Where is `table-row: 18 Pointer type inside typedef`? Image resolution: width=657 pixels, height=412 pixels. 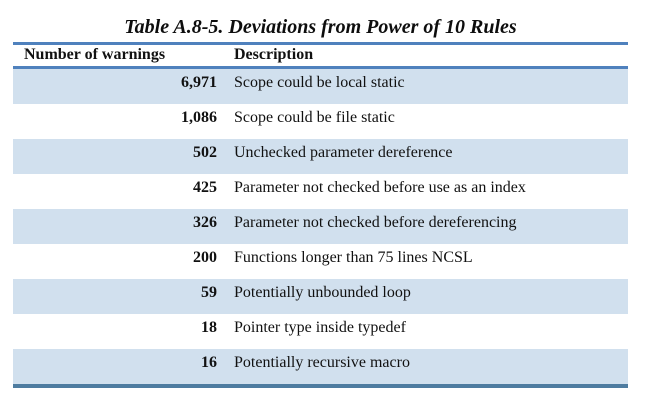 table-row: 18 Pointer type inside typedef is located at coordinates (320, 331).